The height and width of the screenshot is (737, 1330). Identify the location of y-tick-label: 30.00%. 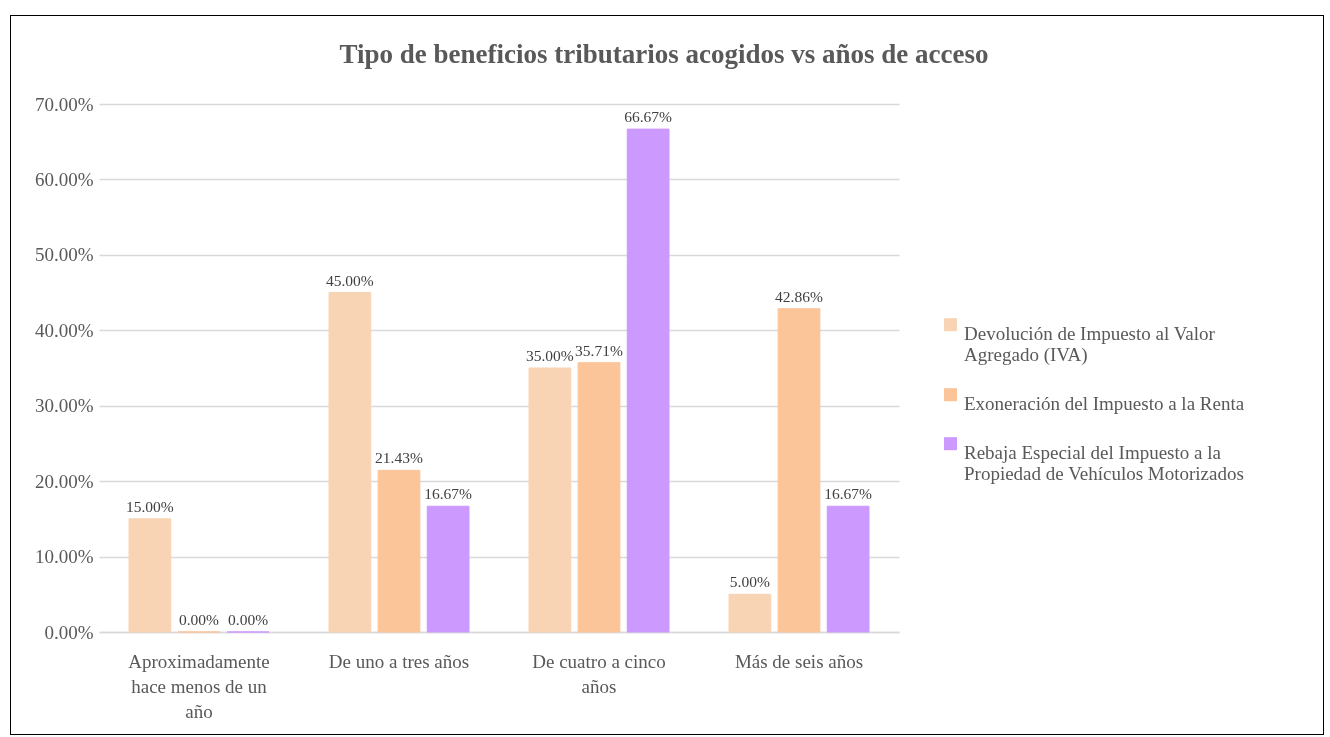
(64, 406).